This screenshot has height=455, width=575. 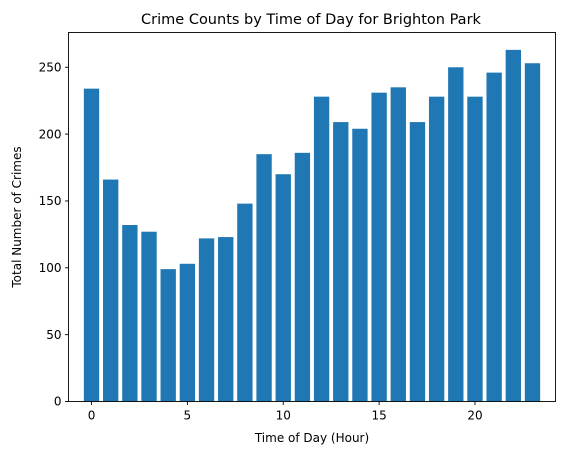 What do you see at coordinates (188, 416) in the screenshot?
I see `x-tick-label: 5` at bounding box center [188, 416].